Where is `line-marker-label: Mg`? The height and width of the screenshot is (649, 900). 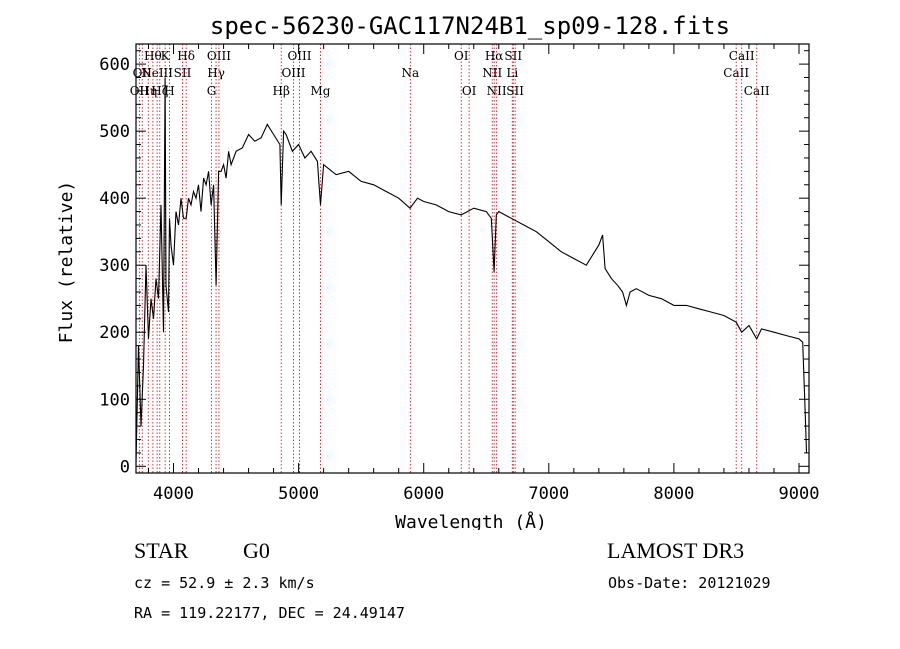 line-marker-label: Mg is located at coordinates (321, 91).